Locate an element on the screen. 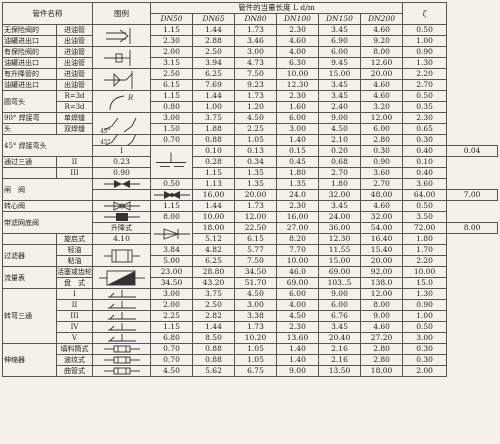 The height and width of the screenshot is (444, 500). tank-inlet-icon is located at coordinates (121, 35).